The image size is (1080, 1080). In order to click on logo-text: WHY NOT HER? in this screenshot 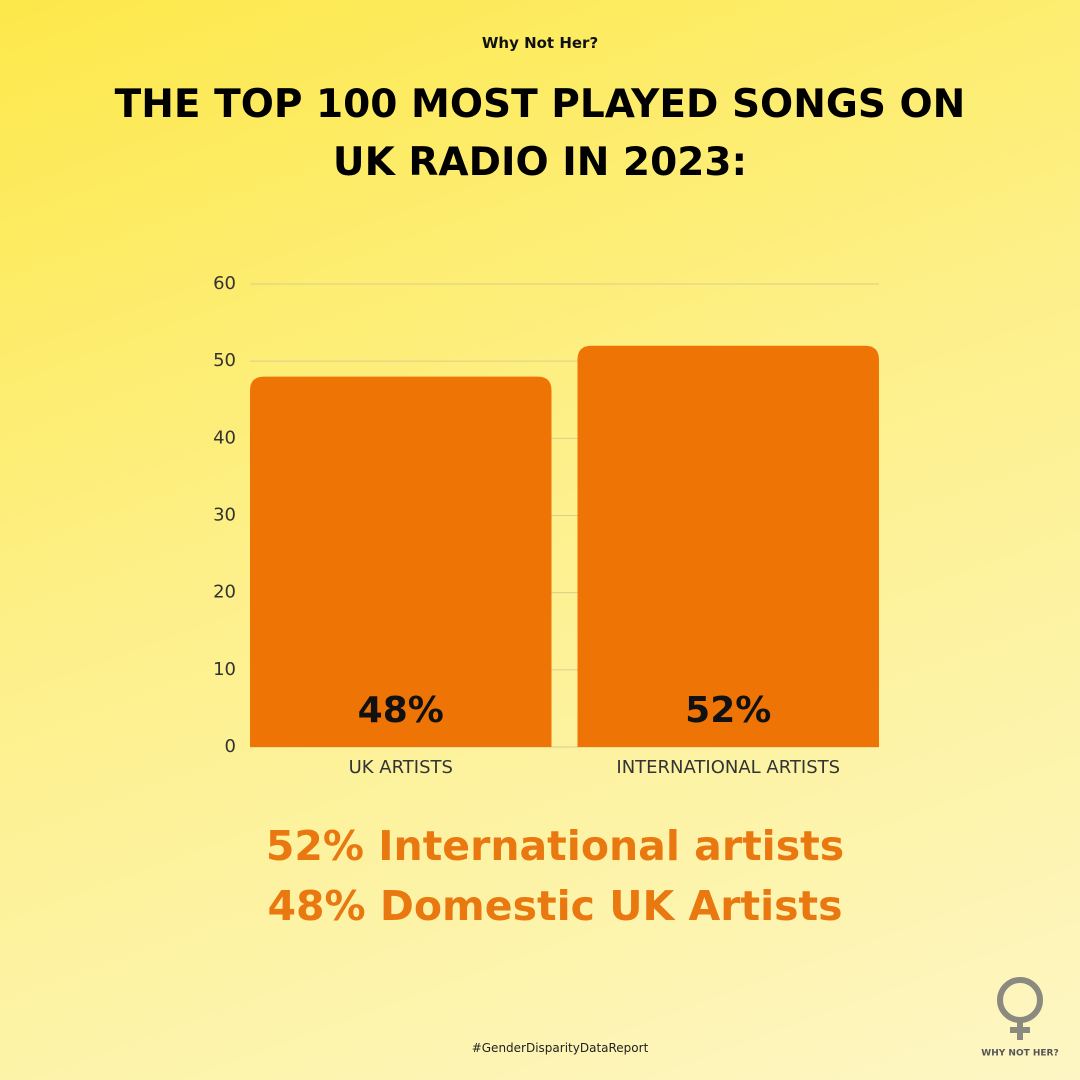, I will do `click(1019, 1054)`.